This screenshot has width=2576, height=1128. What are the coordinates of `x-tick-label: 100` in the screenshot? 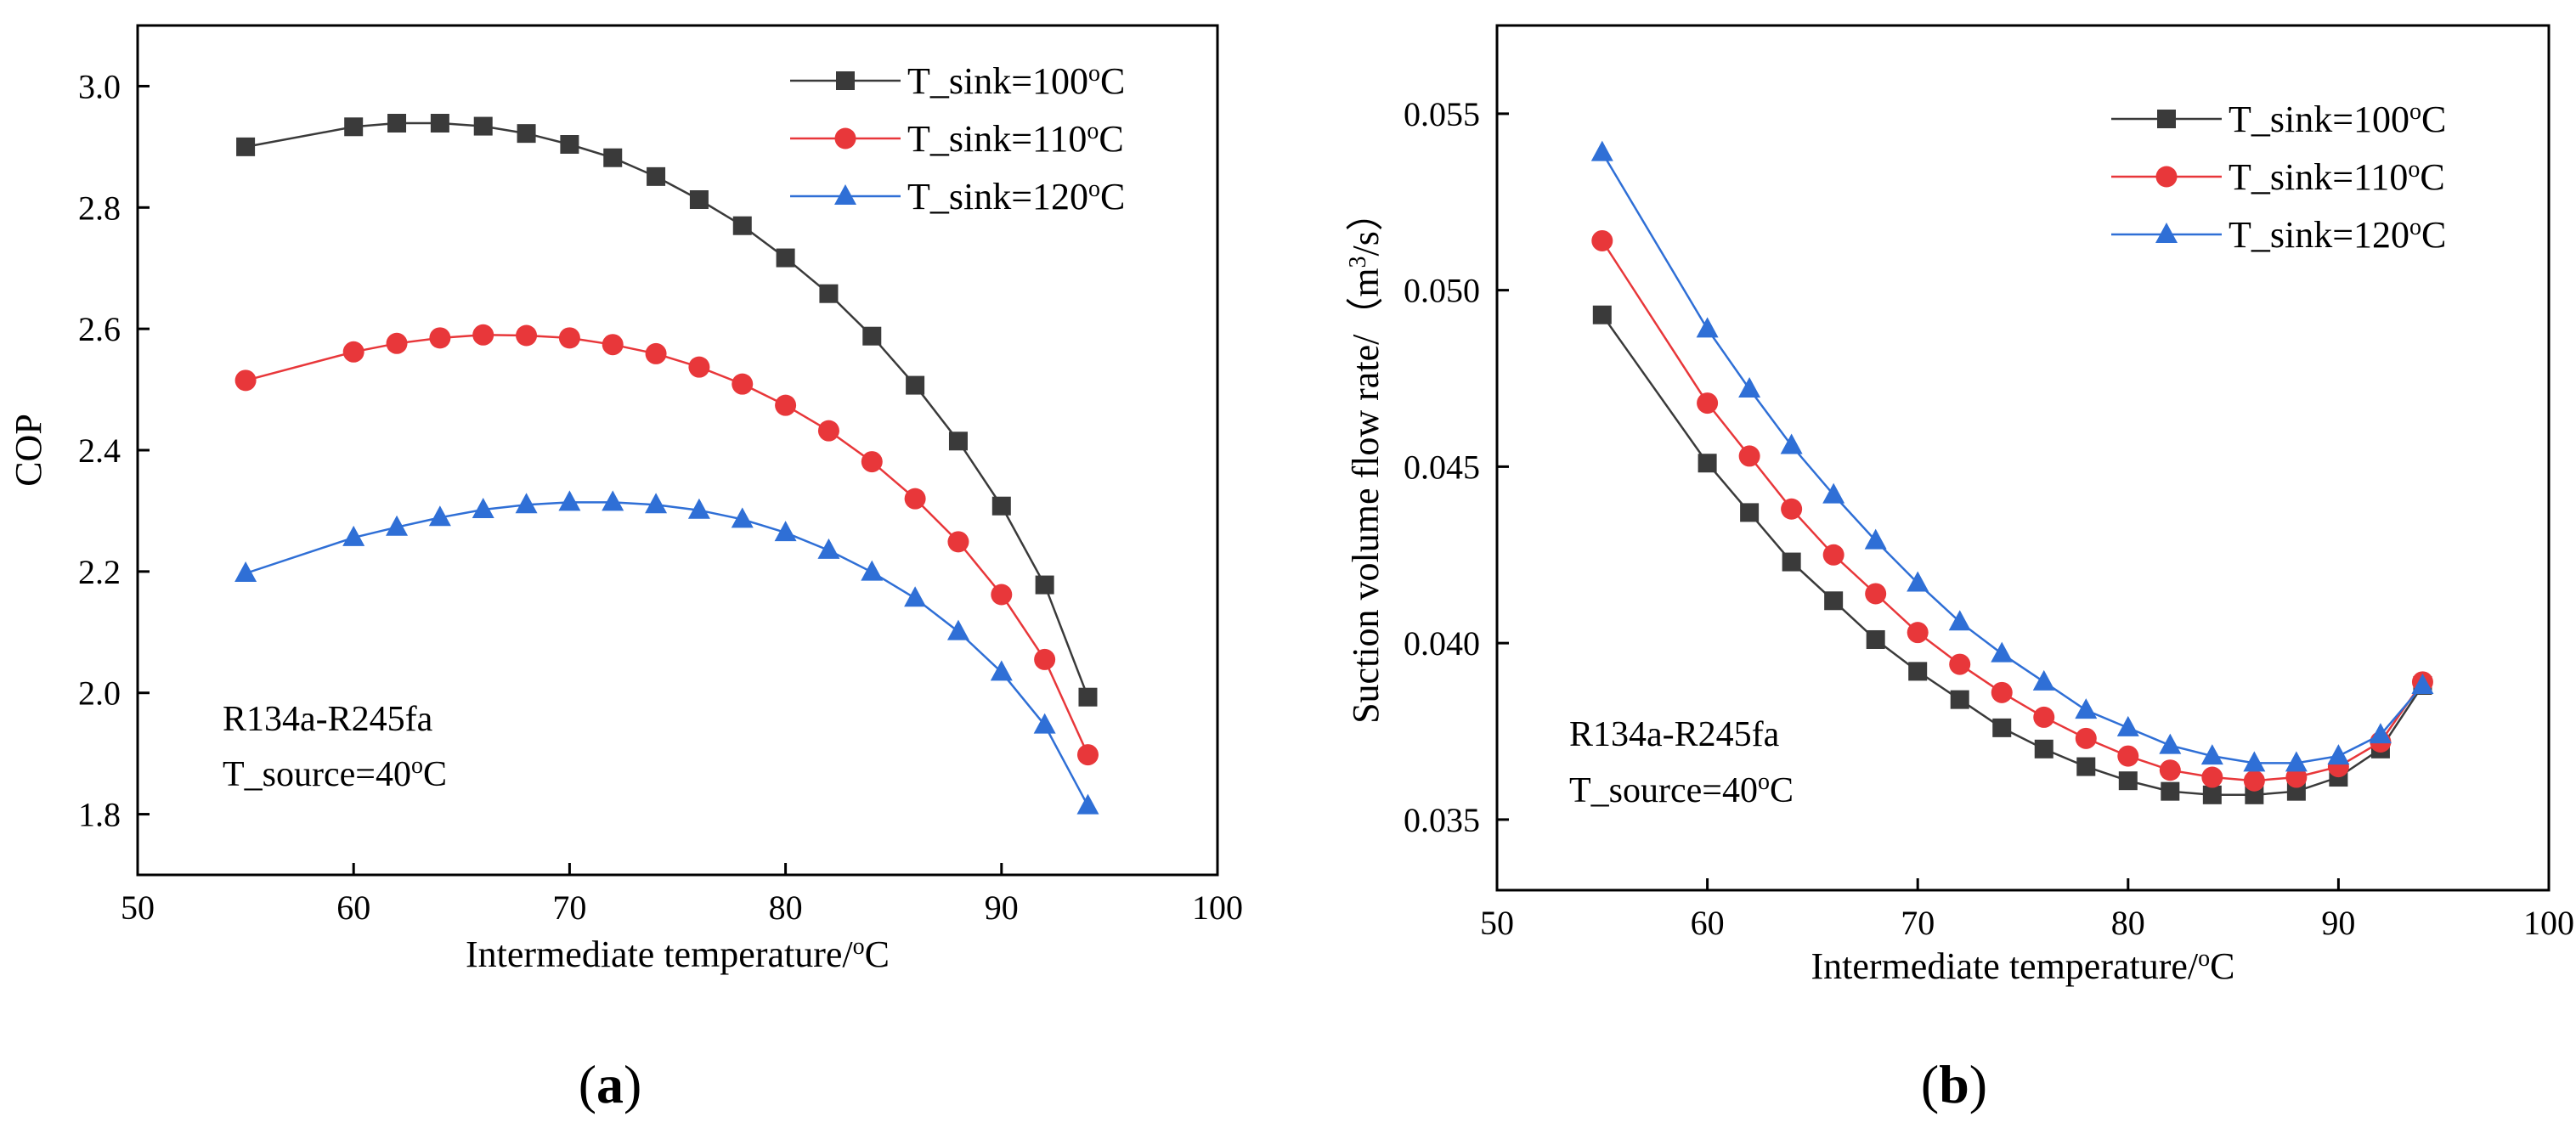 It's located at (1217, 907).